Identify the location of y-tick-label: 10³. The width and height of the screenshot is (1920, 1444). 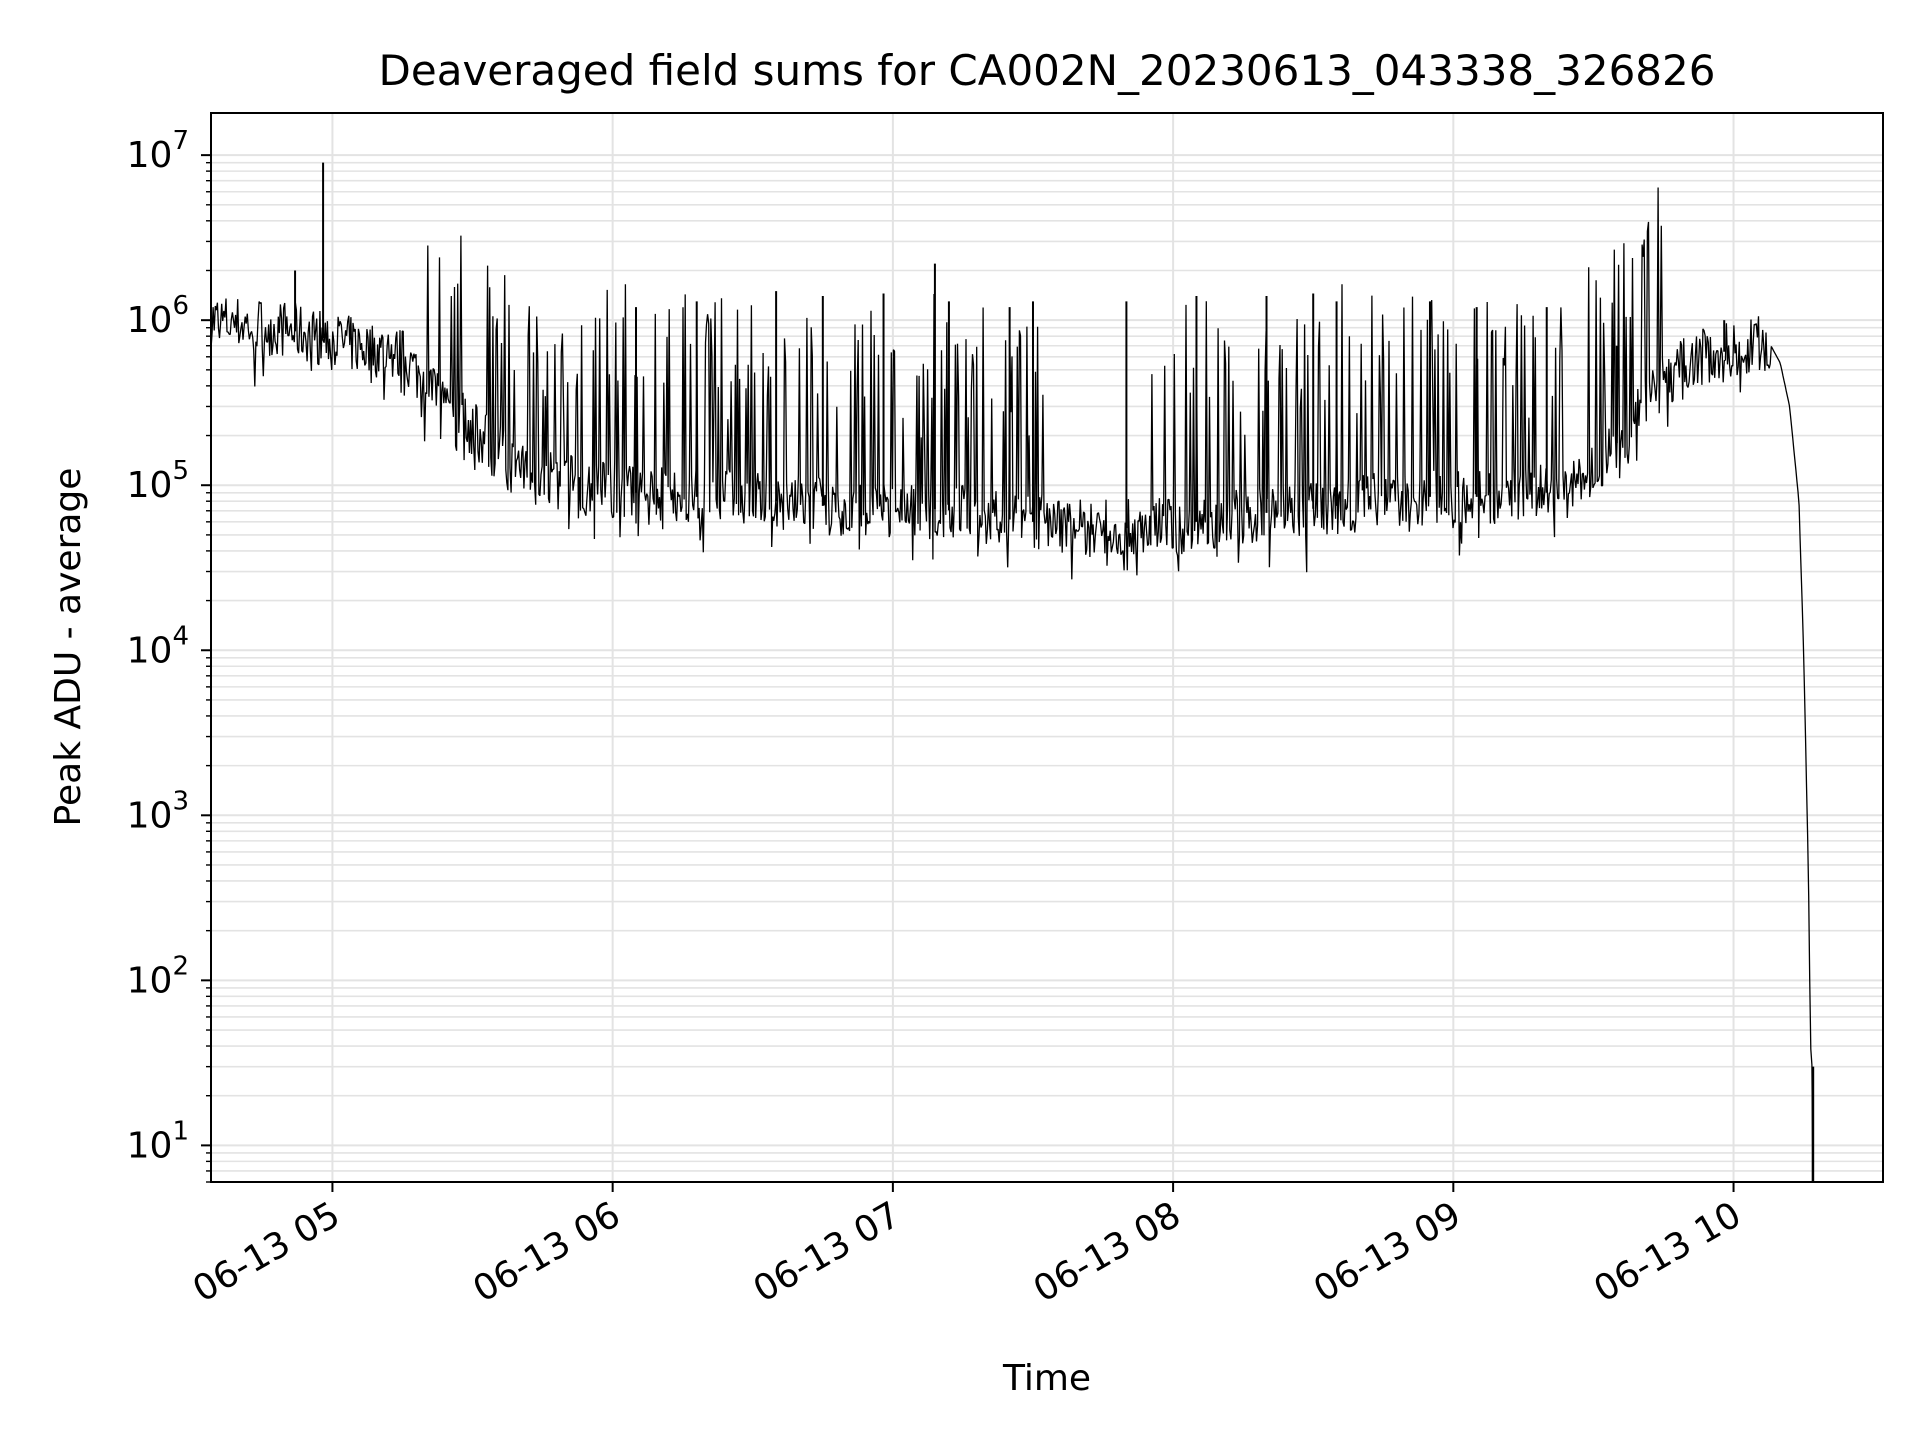
(158, 811).